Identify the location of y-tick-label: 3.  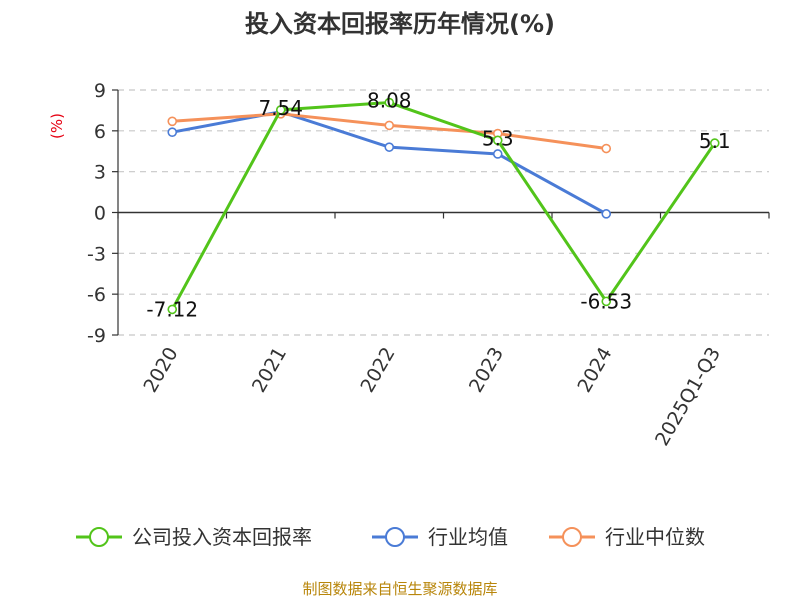
(100, 173).